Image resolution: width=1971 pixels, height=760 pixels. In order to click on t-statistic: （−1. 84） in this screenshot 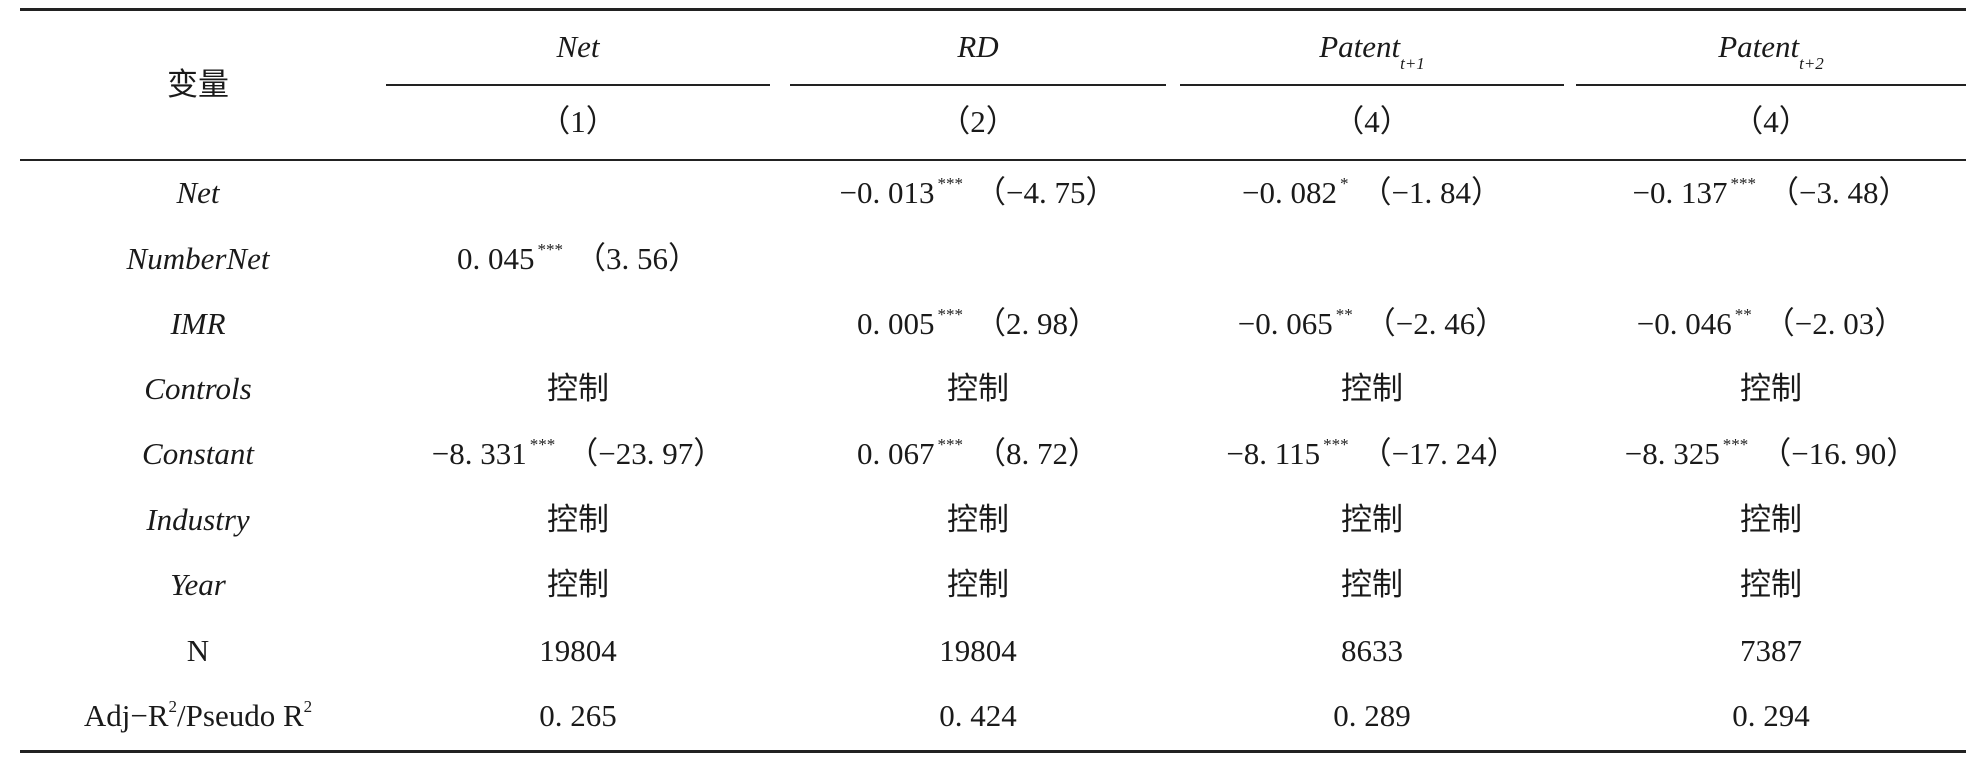, I will do `click(1431, 192)`.